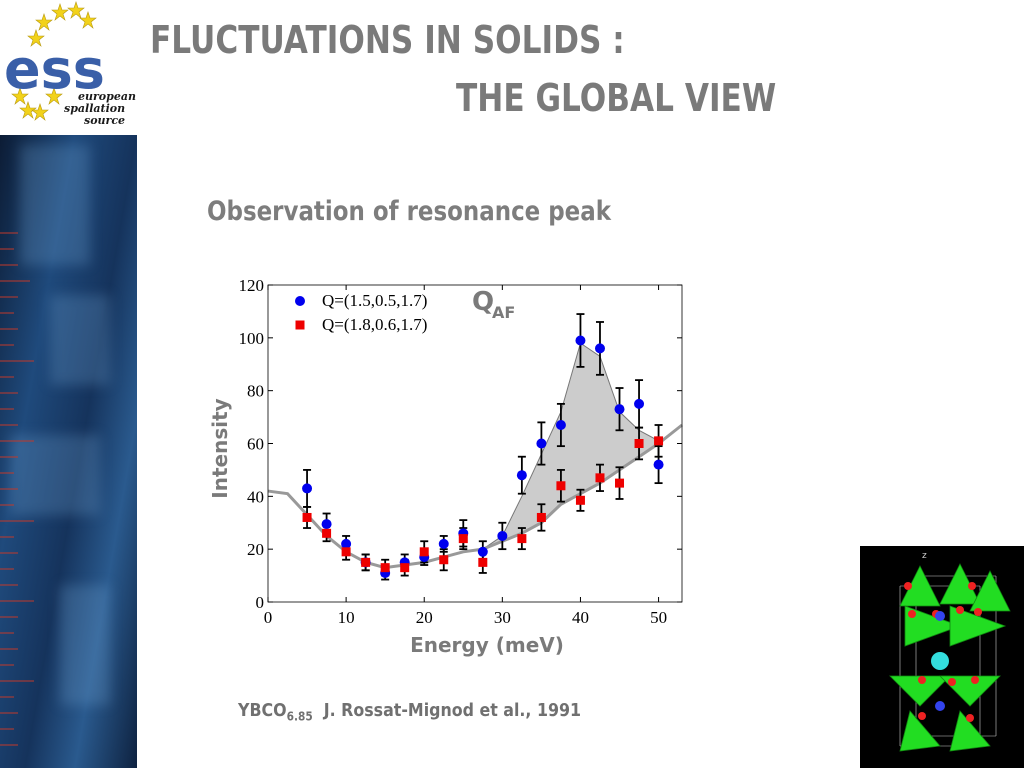  I want to click on logo-line2: spallation, so click(94, 108).